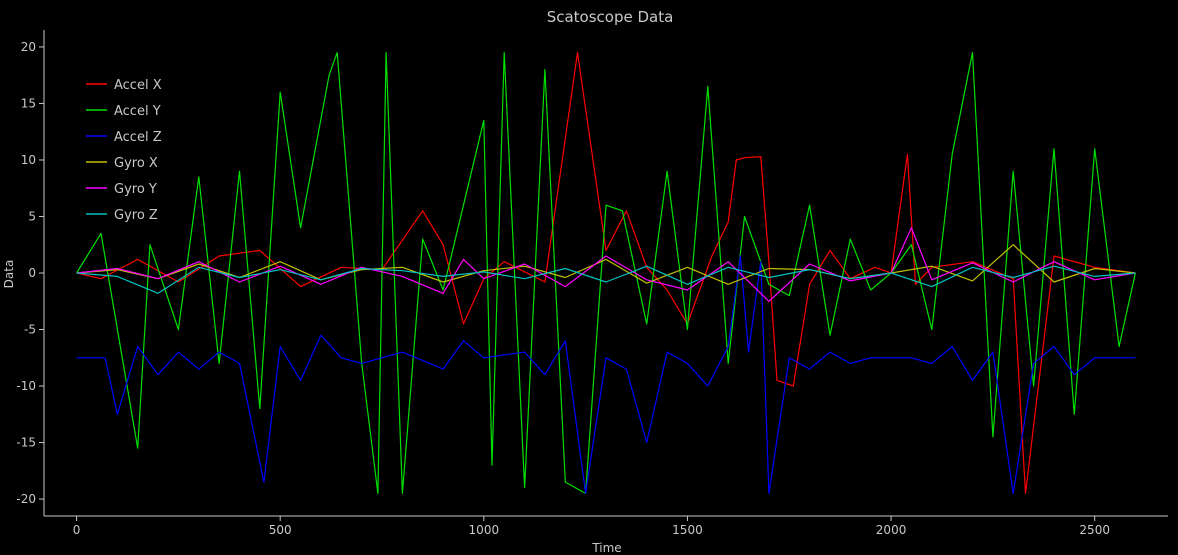 This screenshot has width=1178, height=555. I want to click on series-line-gyro-y, so click(606, 264).